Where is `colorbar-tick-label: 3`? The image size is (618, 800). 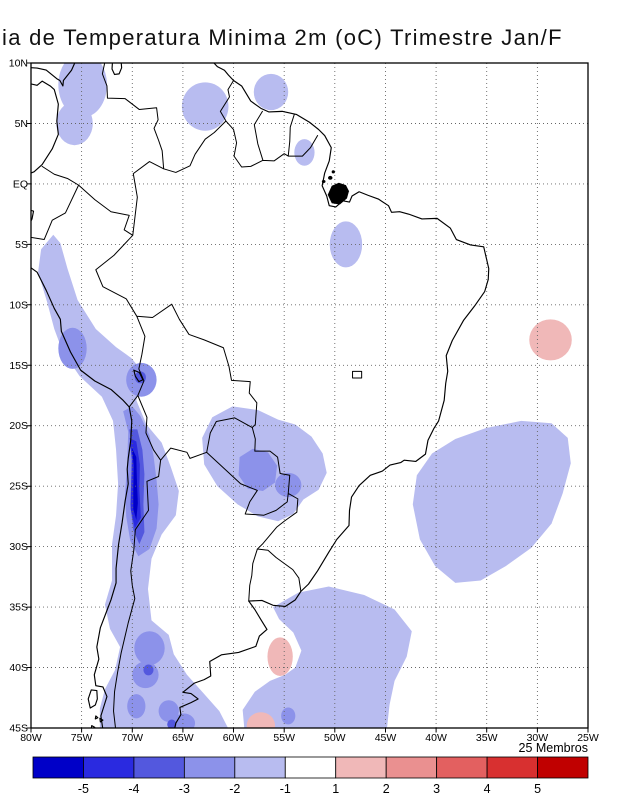
colorbar-tick-label: 3 is located at coordinates (436, 789).